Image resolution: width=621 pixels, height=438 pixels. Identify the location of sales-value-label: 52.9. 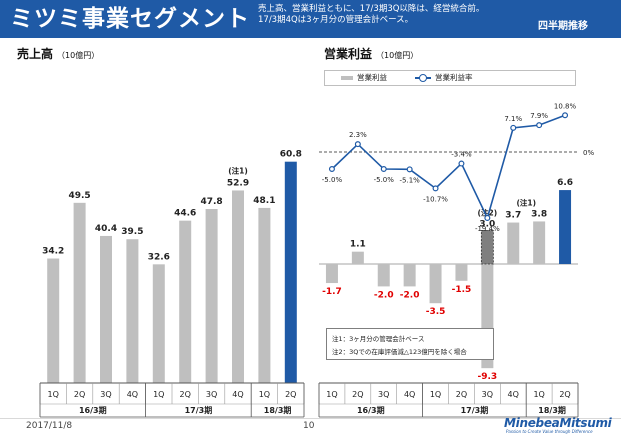
(238, 183).